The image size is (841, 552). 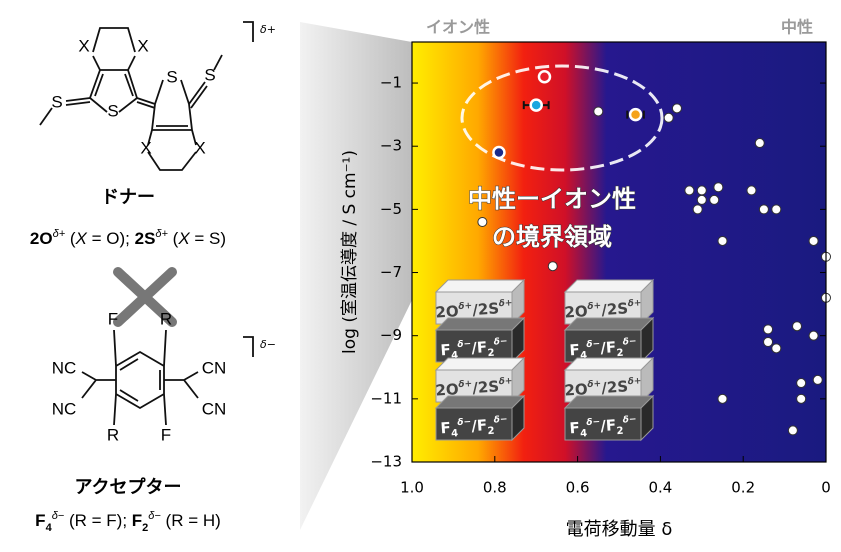 What do you see at coordinates (391, 272) in the screenshot?
I see `y-tick-label: −7` at bounding box center [391, 272].